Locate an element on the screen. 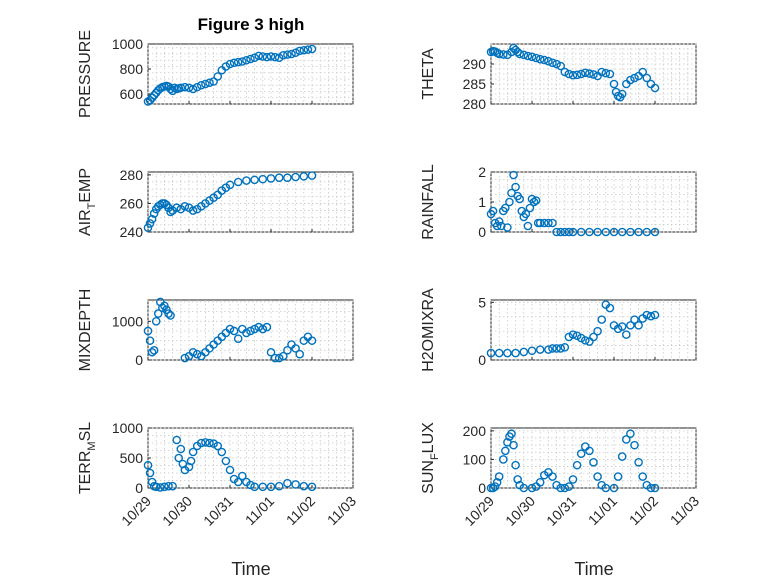 The height and width of the screenshot is (583, 778). axes-theta: 280 285 290 THETA is located at coordinates (558, 77).